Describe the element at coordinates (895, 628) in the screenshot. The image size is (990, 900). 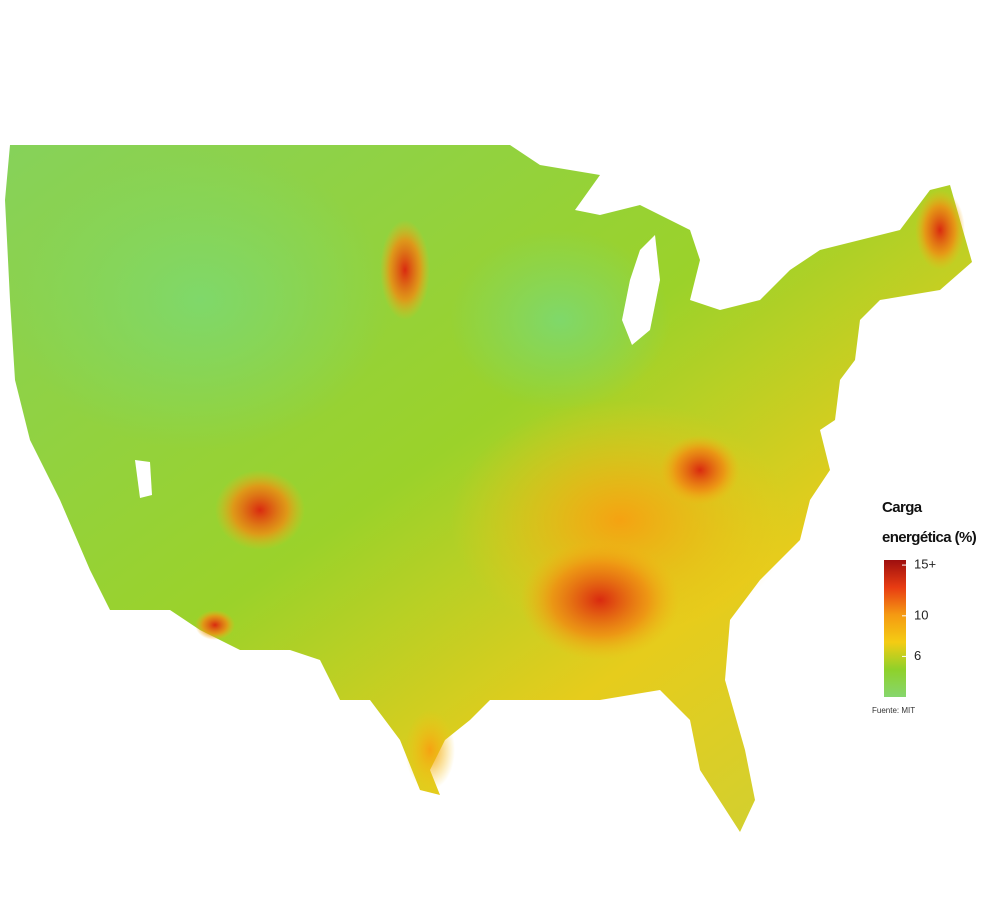
I see `color-bar` at that location.